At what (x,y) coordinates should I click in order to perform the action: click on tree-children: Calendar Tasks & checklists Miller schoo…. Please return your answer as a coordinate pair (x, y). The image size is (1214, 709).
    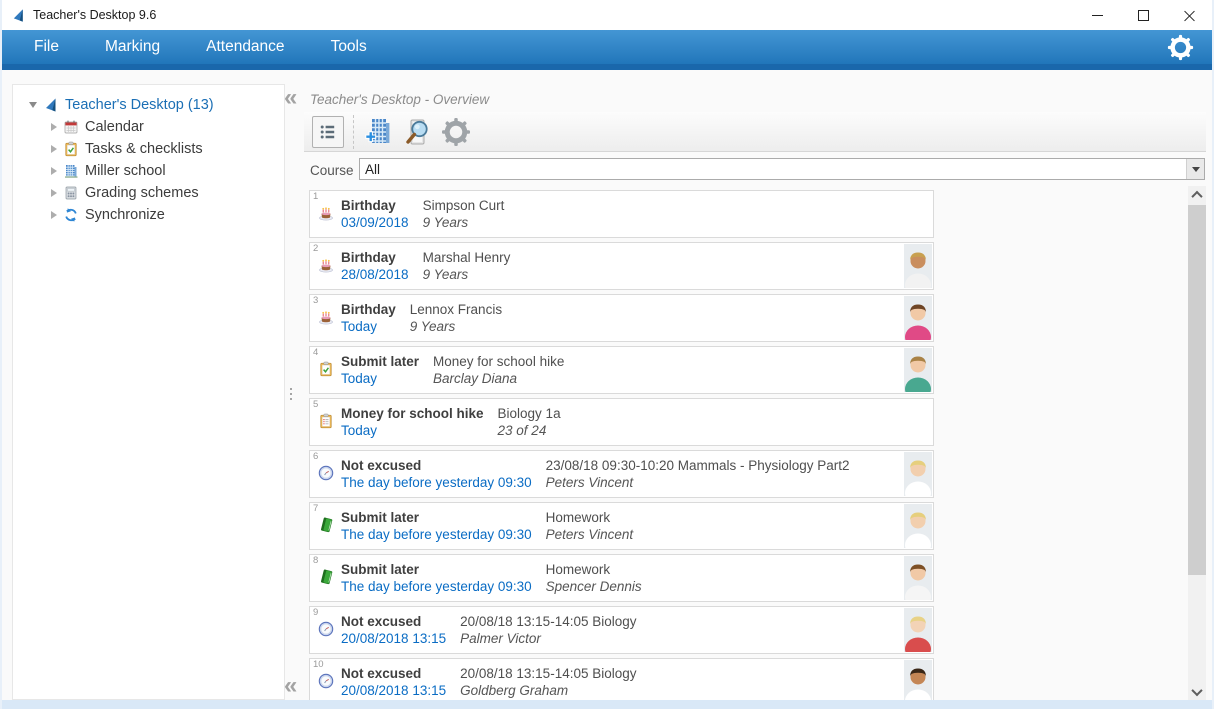
    Looking at the image, I should click on (156, 171).